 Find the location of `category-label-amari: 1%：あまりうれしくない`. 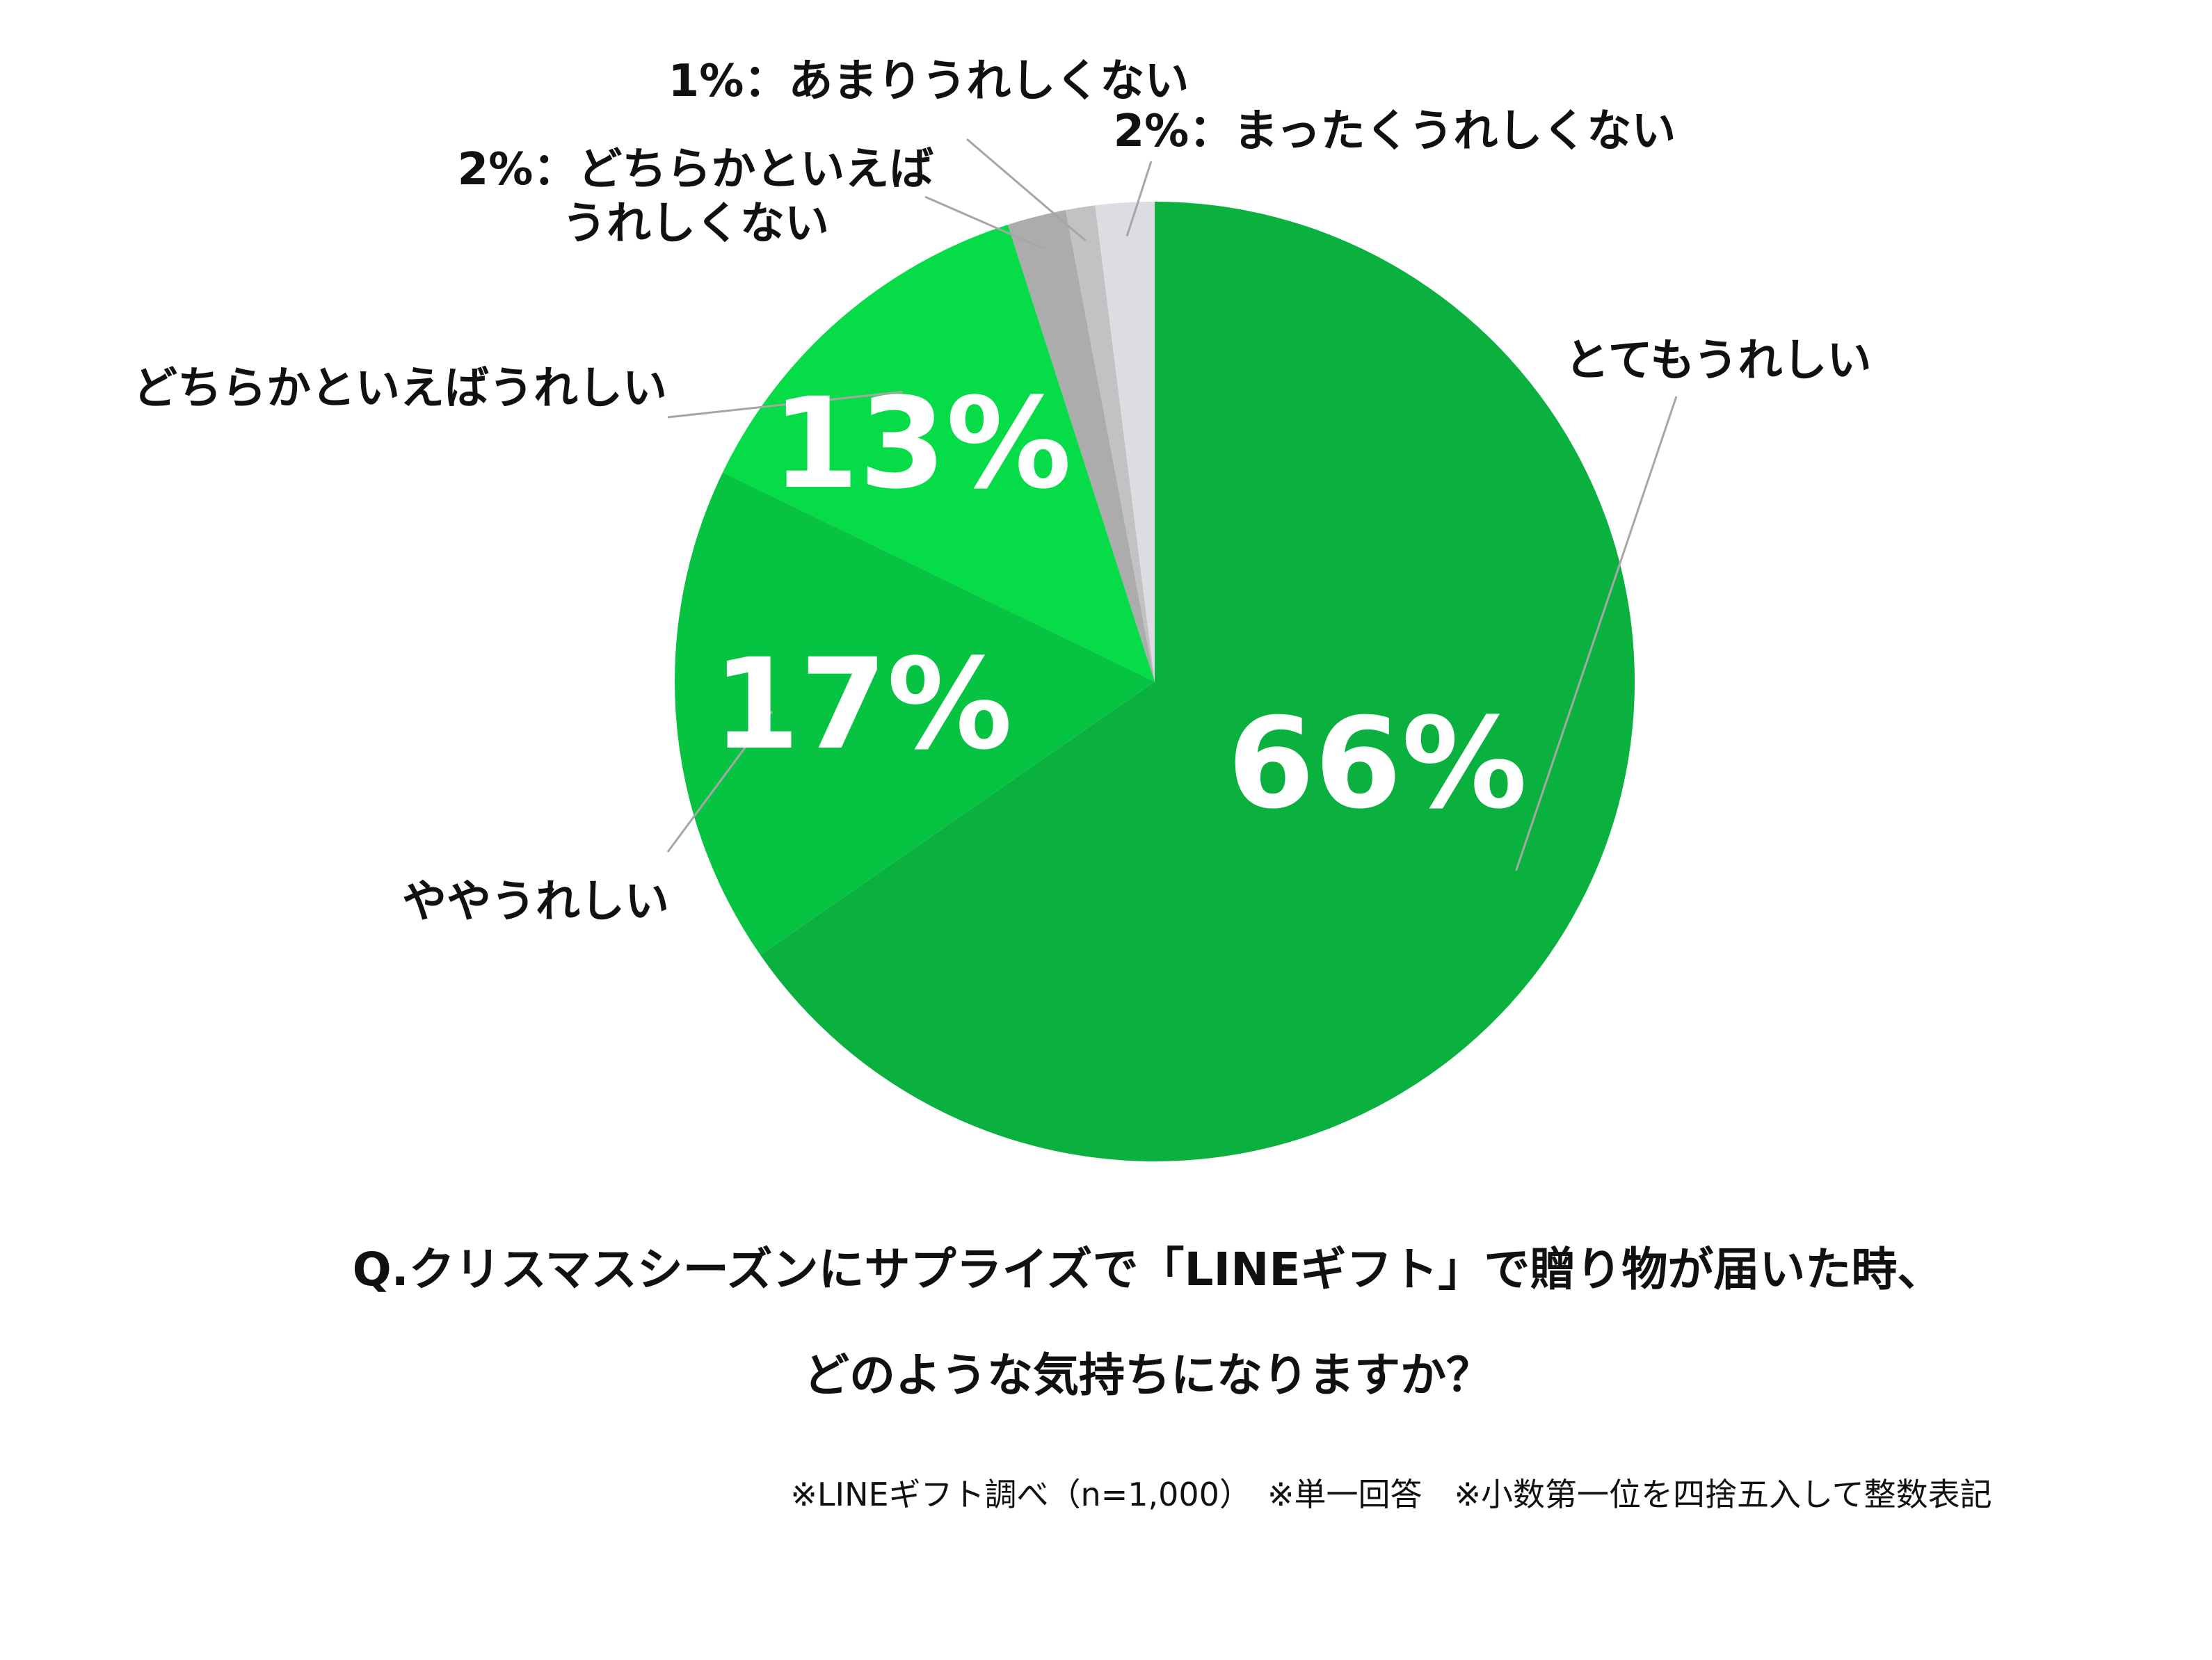

category-label-amari: 1%：あまりうれしくない is located at coordinates (928, 81).